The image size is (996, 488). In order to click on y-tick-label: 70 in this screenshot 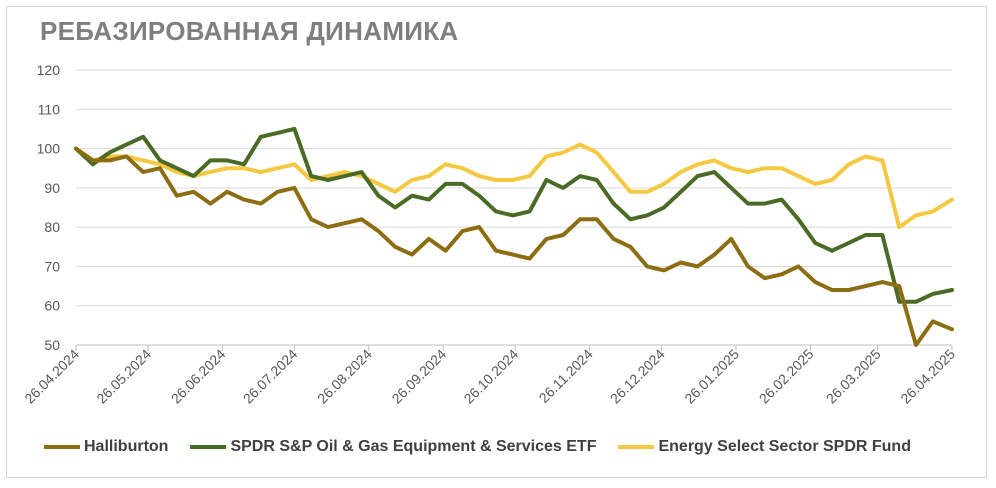, I will do `click(52, 266)`.